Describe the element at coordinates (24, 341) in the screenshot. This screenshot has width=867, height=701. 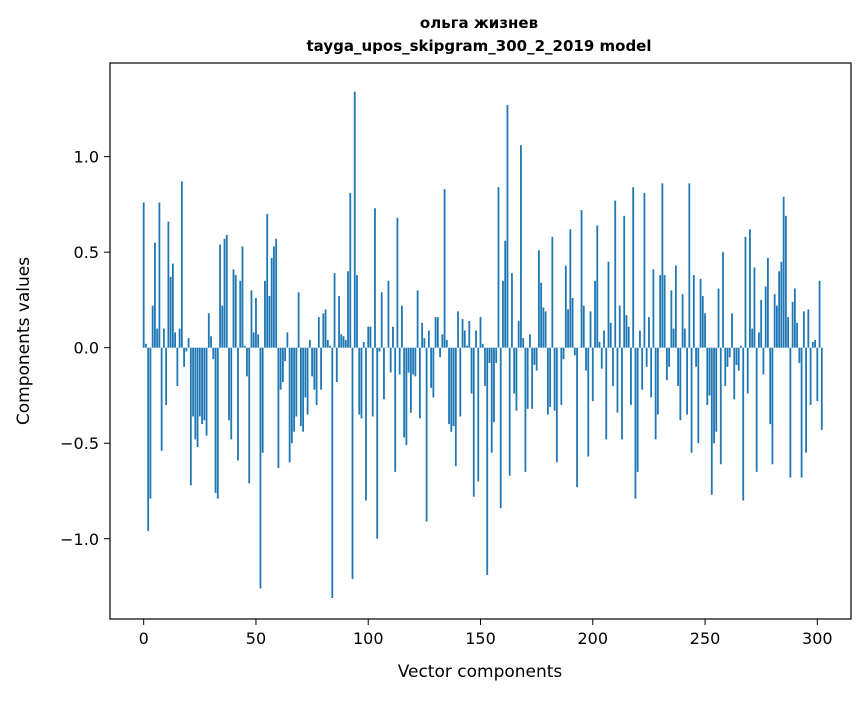
I see `y-axis-label: Components values` at that location.